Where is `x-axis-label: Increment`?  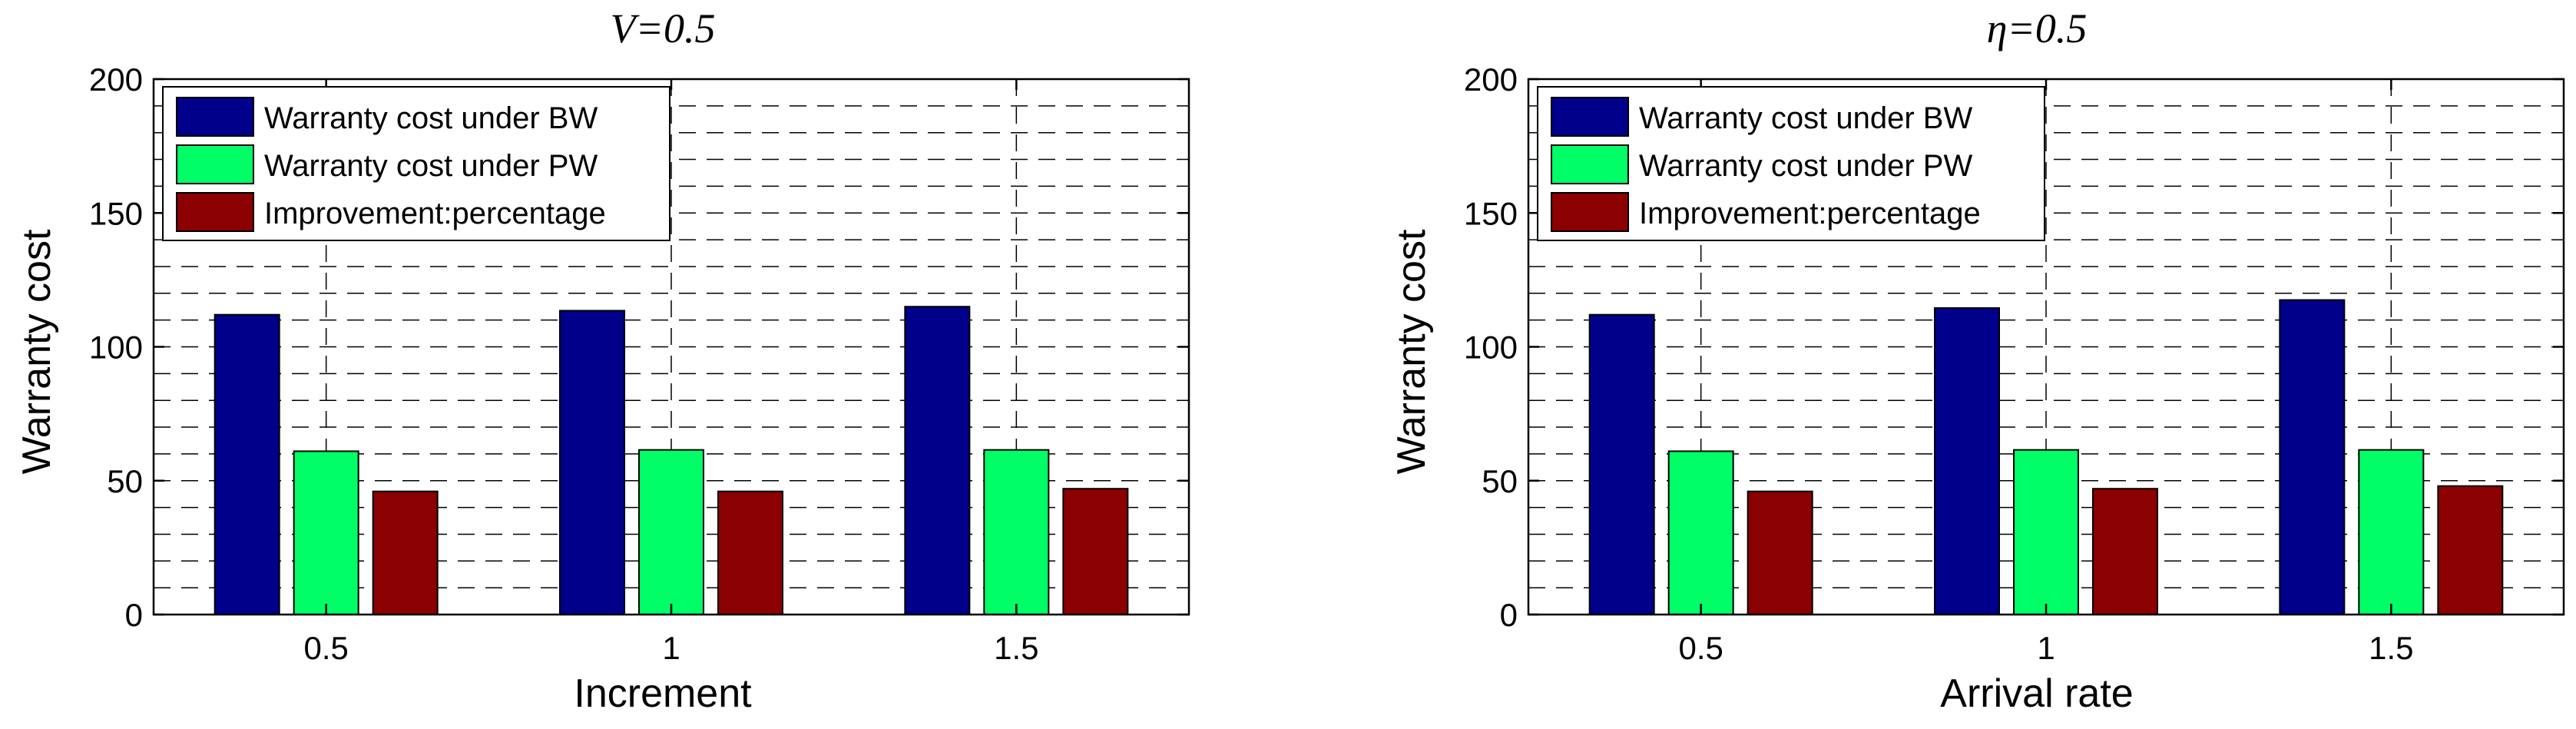
x-axis-label: Increment is located at coordinates (663, 693).